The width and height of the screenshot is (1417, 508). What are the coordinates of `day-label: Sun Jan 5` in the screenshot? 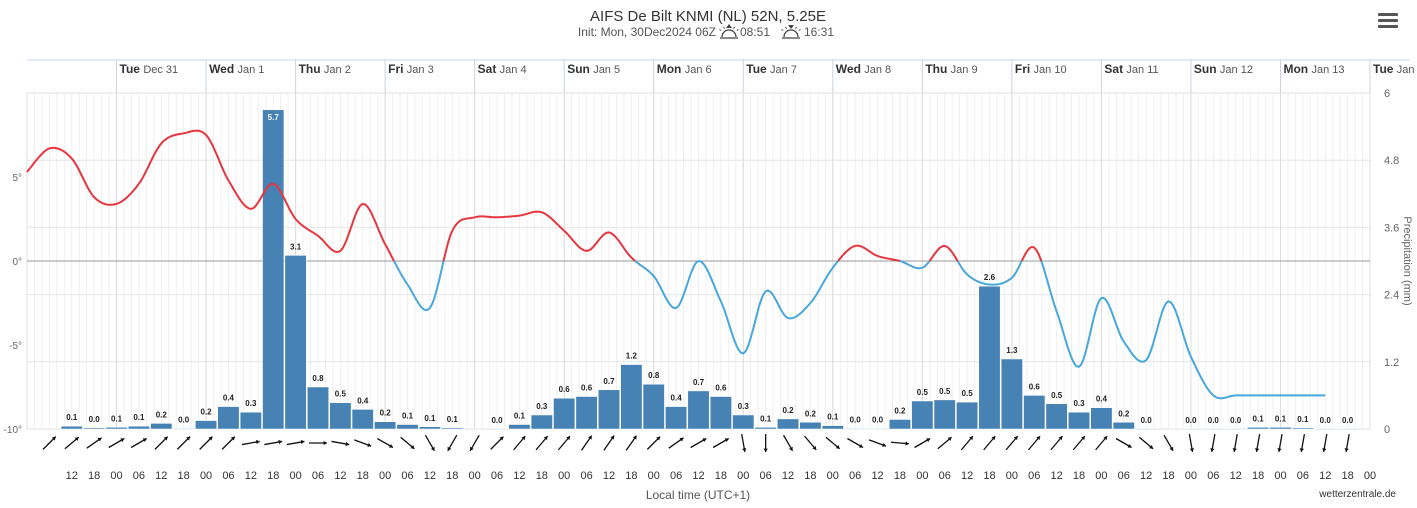 It's located at (593, 69).